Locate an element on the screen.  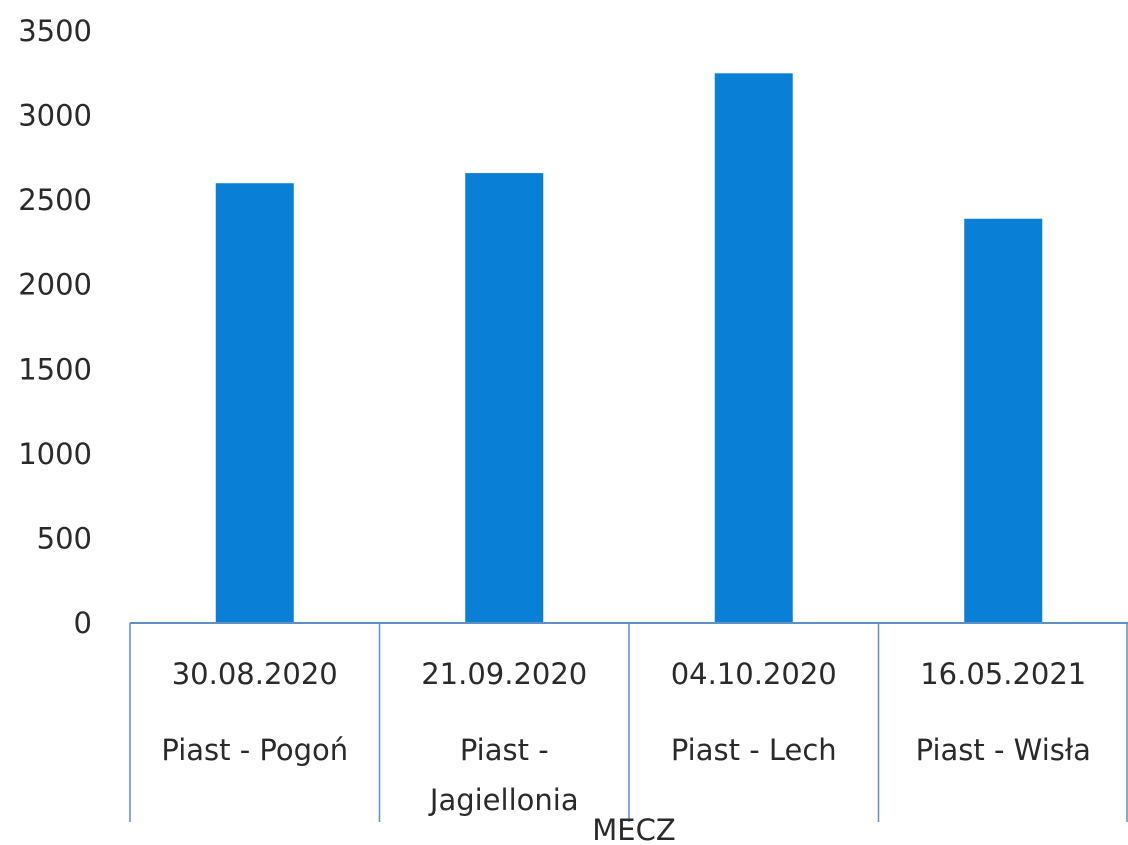
y-tick-label: 3000 is located at coordinates (55, 116).